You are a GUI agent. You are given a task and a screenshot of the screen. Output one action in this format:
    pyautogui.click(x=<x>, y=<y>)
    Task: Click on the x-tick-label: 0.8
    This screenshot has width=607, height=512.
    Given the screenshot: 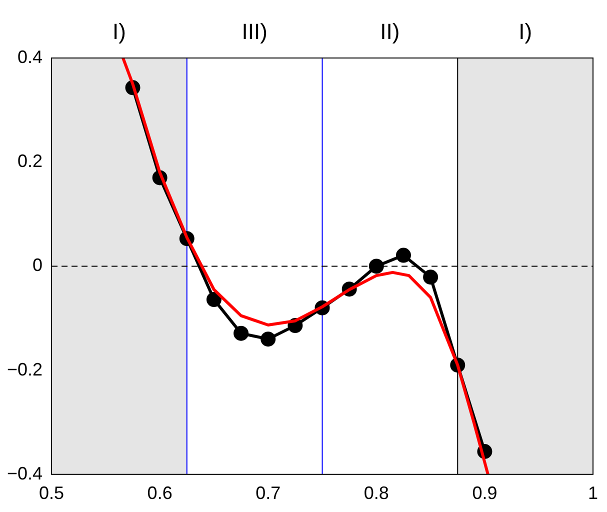 What is the action you would take?
    pyautogui.click(x=376, y=493)
    